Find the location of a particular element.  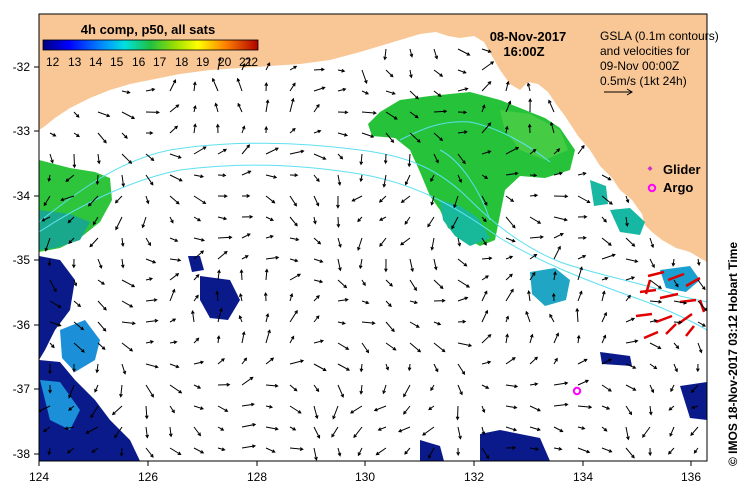

colorbar-label: 20 is located at coordinates (225, 62).